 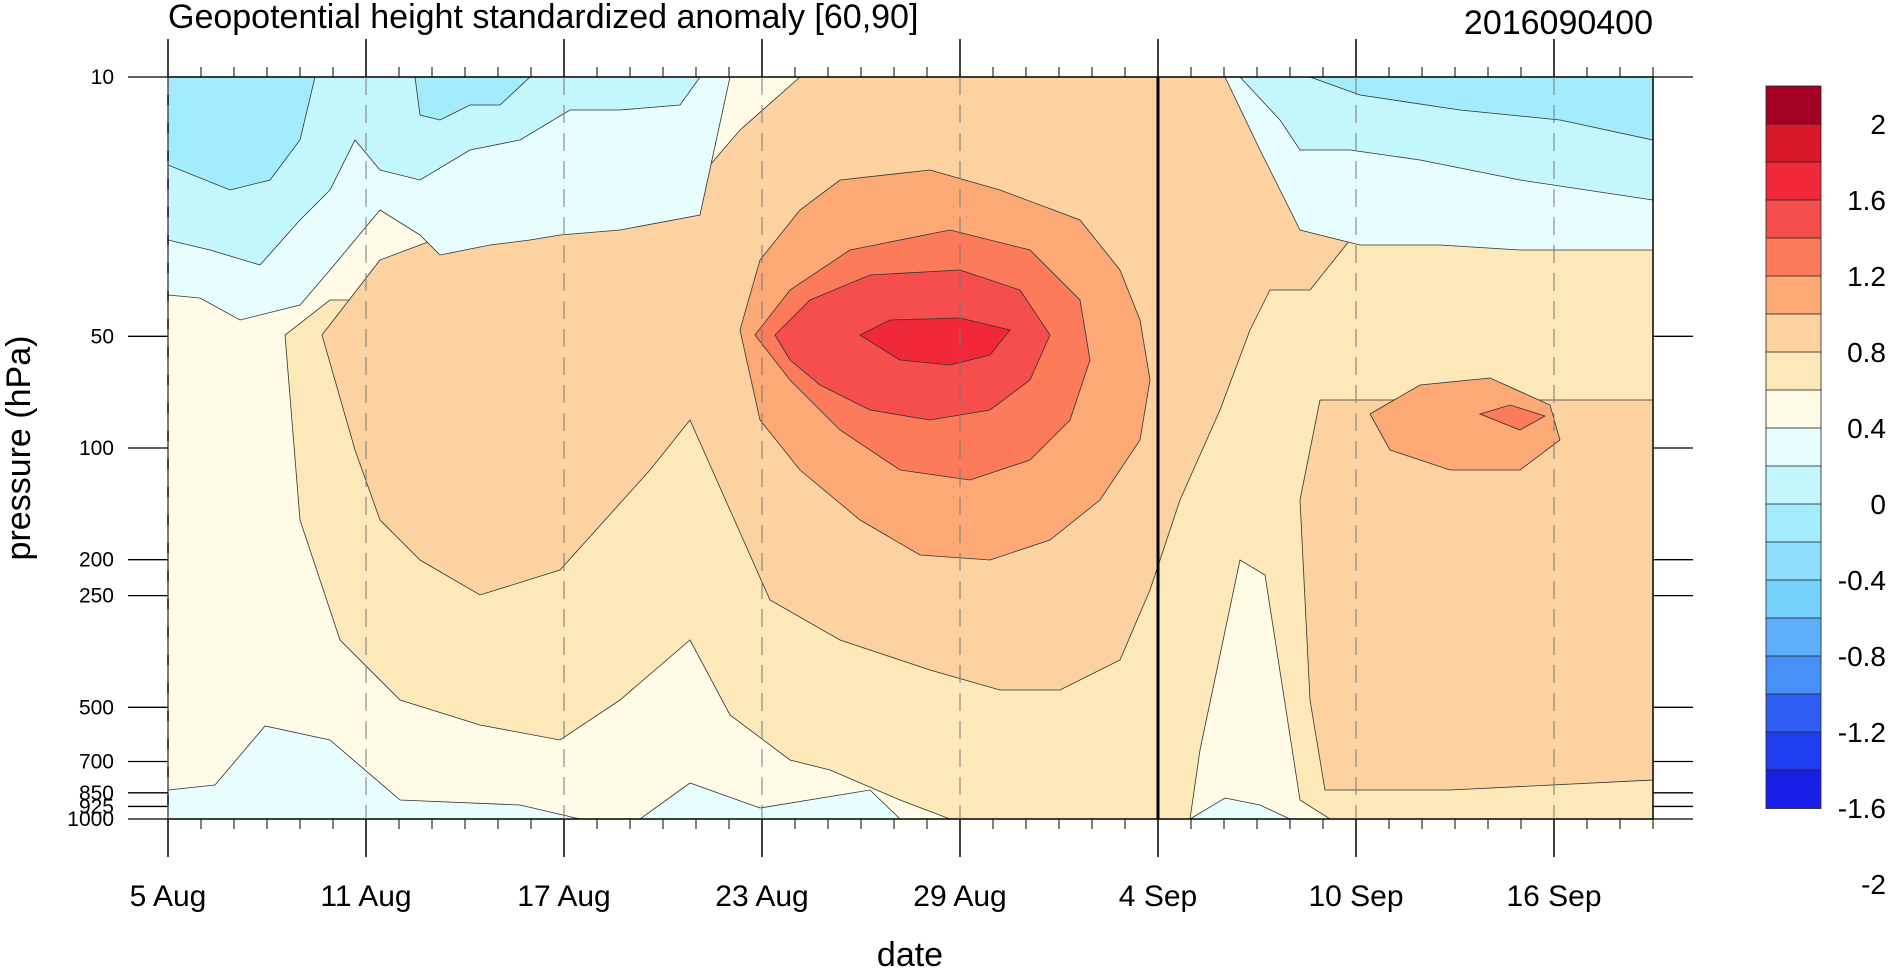 I want to click on colorbar-label: 2, so click(x=1878, y=124).